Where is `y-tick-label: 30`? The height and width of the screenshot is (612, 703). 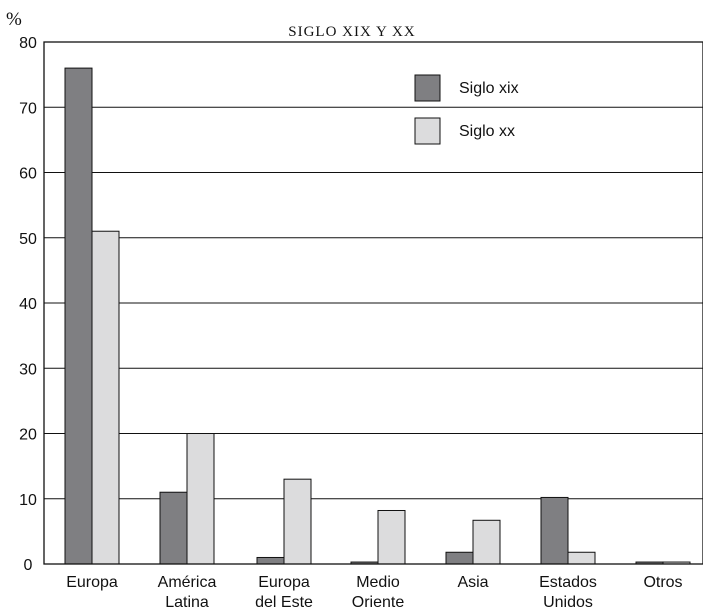
y-tick-label: 30 is located at coordinates (28, 369).